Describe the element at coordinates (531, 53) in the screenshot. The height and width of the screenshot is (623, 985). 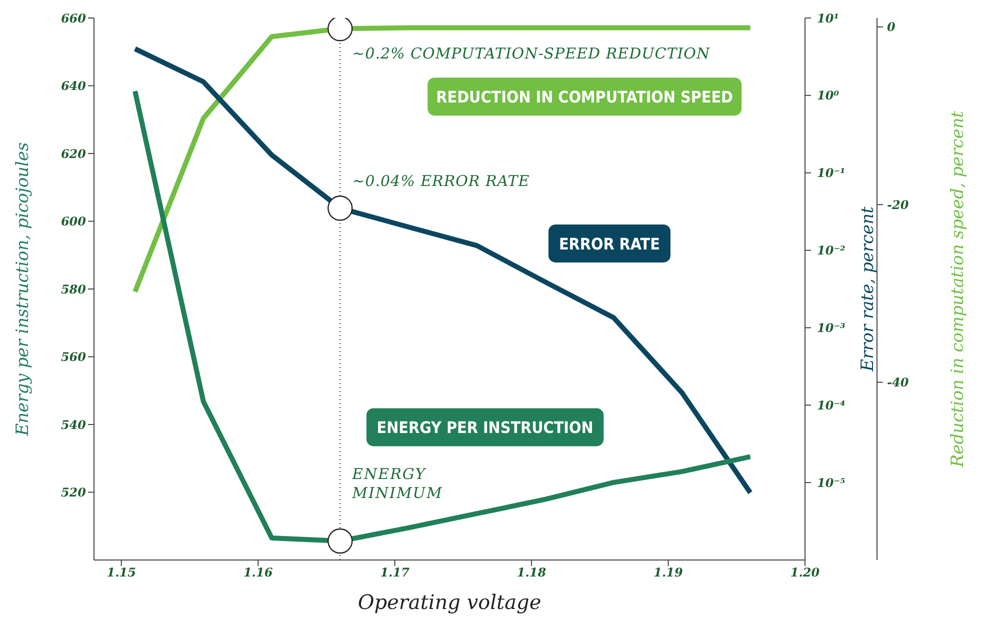
I see `annotation: ~0.2% COMPUTATION-SPEED REDUCTION` at that location.